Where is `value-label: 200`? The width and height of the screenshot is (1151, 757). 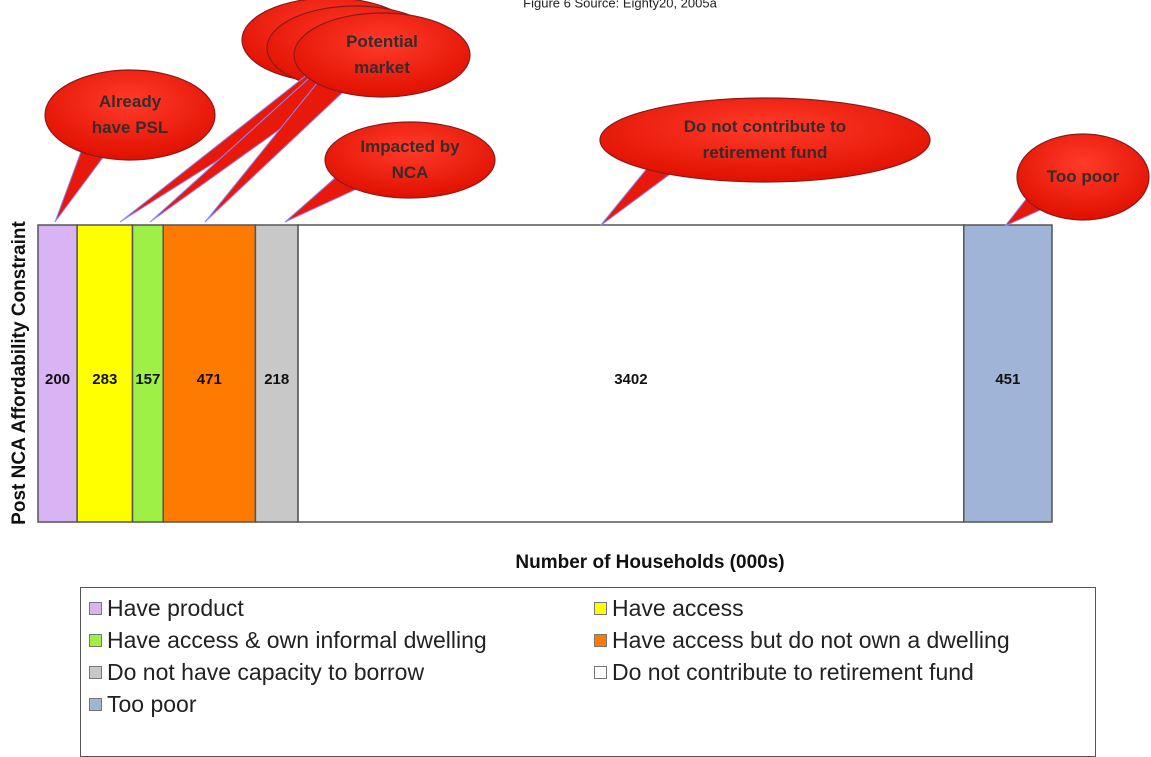 value-label: 200 is located at coordinates (57, 379).